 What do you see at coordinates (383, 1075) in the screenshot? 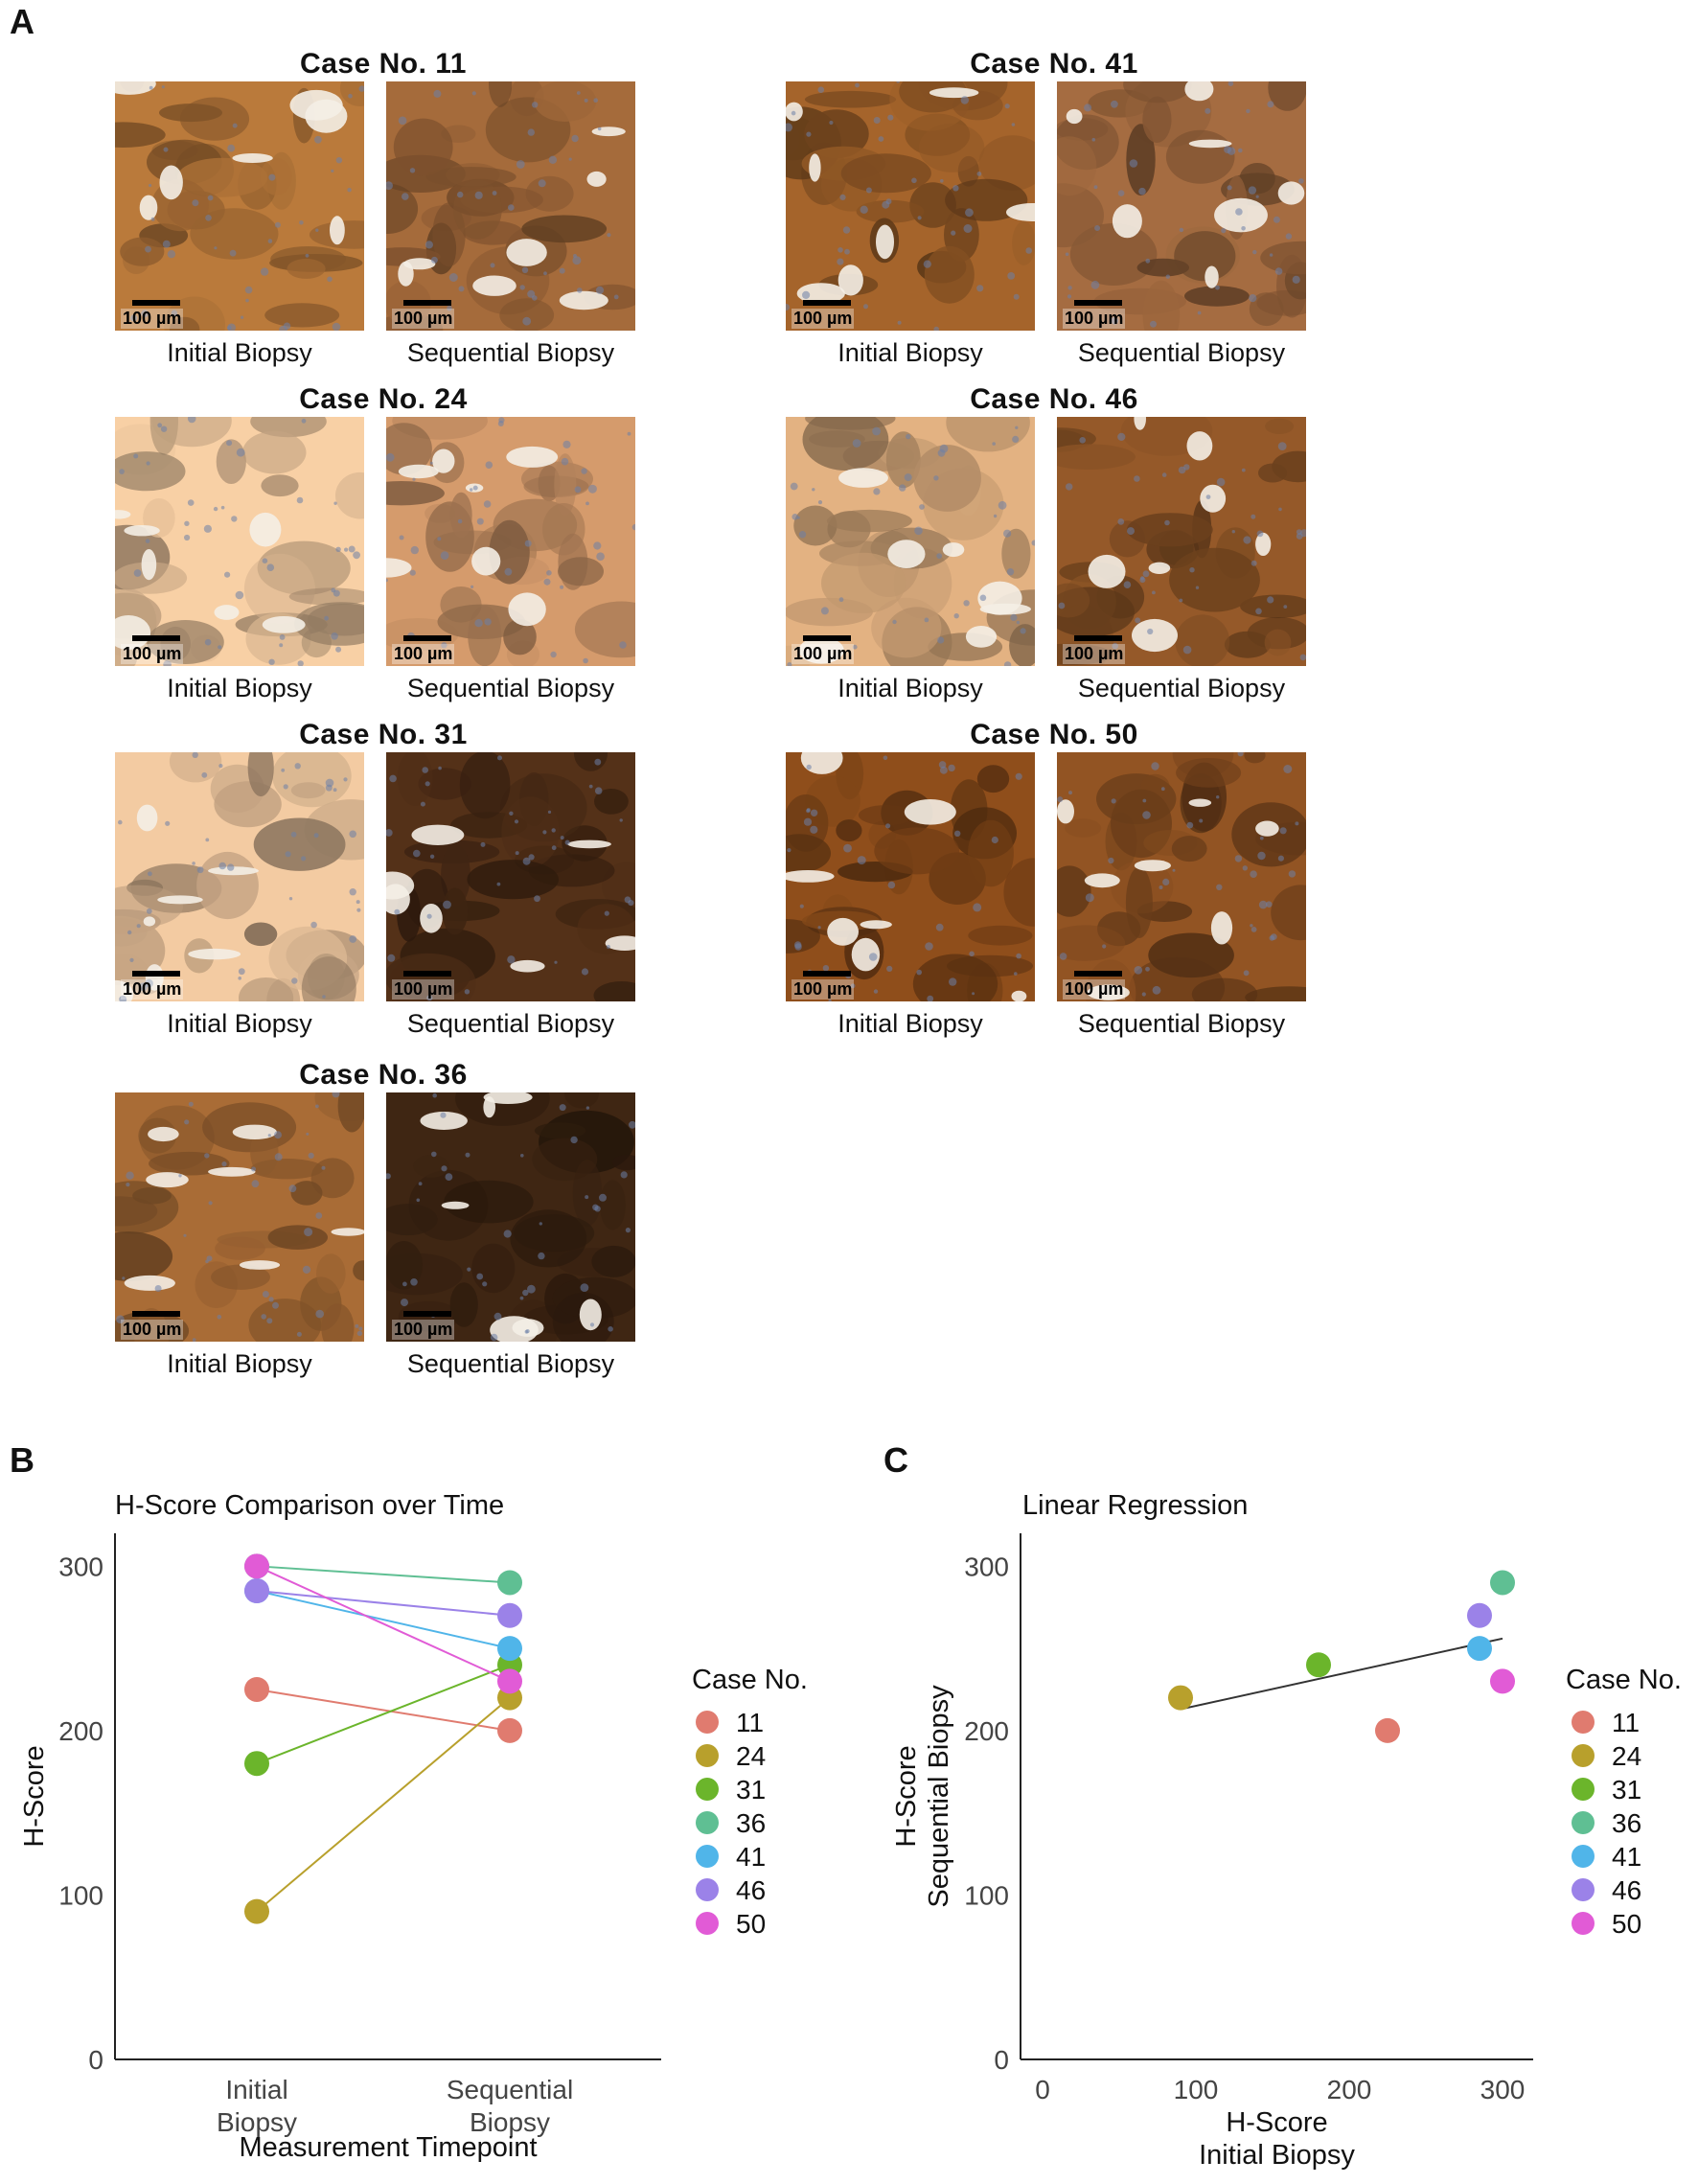
I see `case-title: Case No. 36` at bounding box center [383, 1075].